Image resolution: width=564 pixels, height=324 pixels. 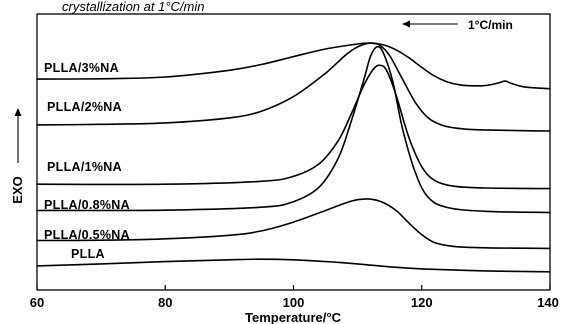 I want to click on x-tick-label-60: 60, so click(x=37, y=302).